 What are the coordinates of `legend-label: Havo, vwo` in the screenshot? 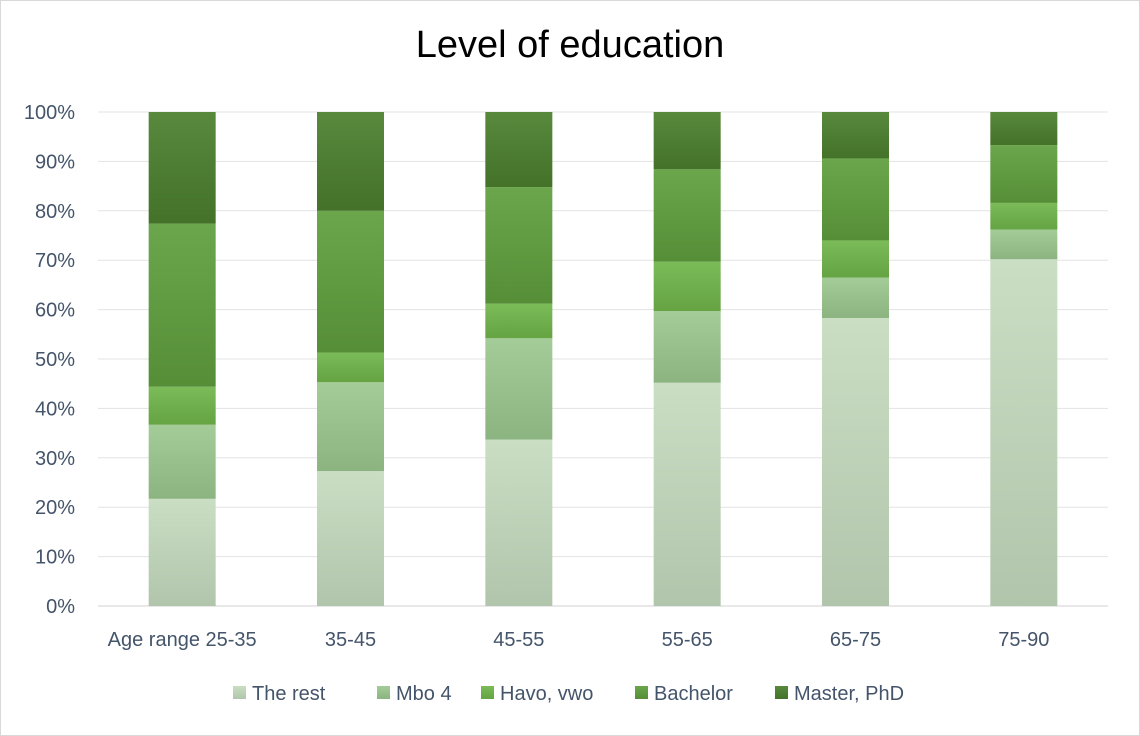 It's located at (546, 694).